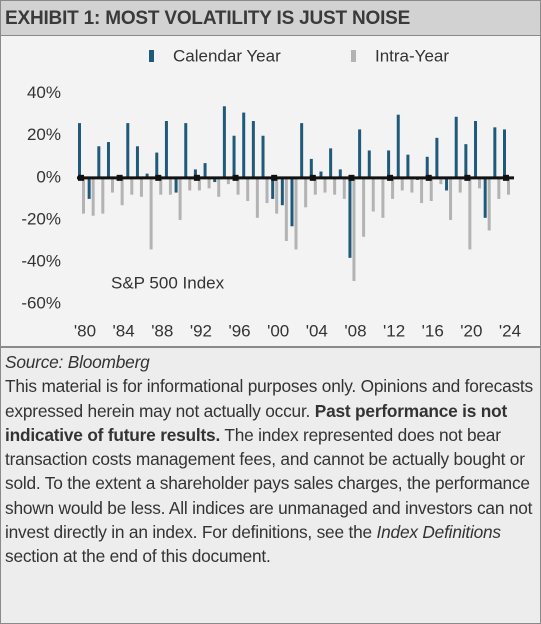  Describe the element at coordinates (44, 92) in the screenshot. I see `y-tick-label: 40%` at that location.